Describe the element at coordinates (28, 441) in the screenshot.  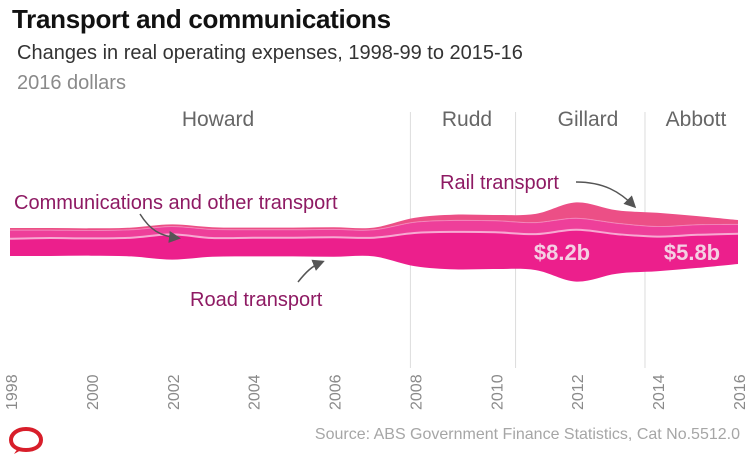
I see `speech-bubble-logo-icon` at that location.